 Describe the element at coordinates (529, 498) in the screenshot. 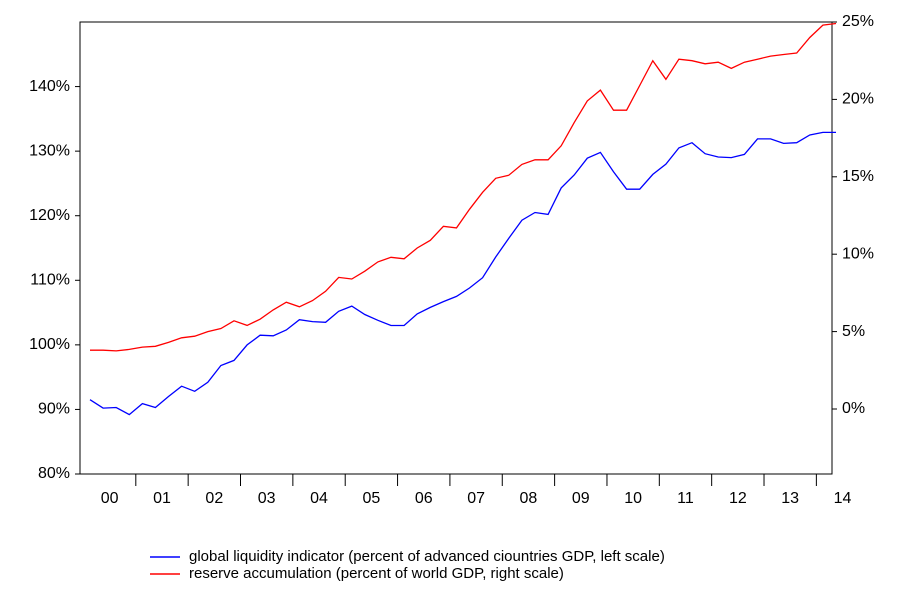

I see `x-tick-label: 08` at that location.